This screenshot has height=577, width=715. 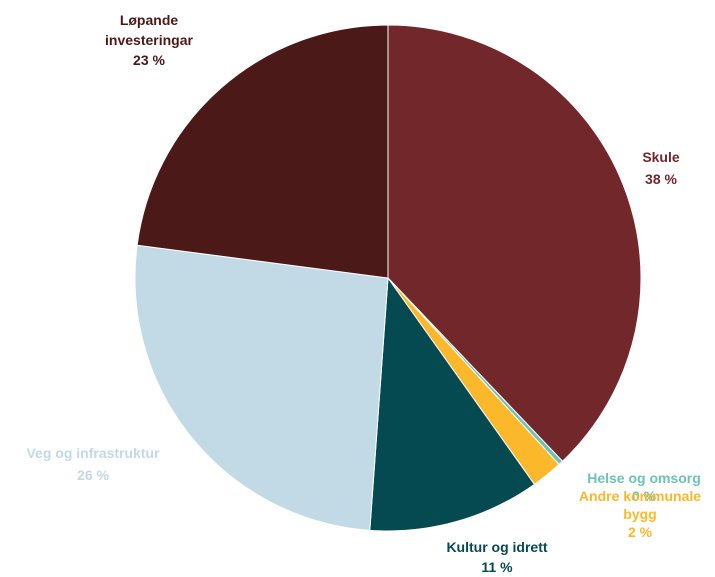 I want to click on slice-category-label: Kultur og idrett, so click(x=496, y=547).